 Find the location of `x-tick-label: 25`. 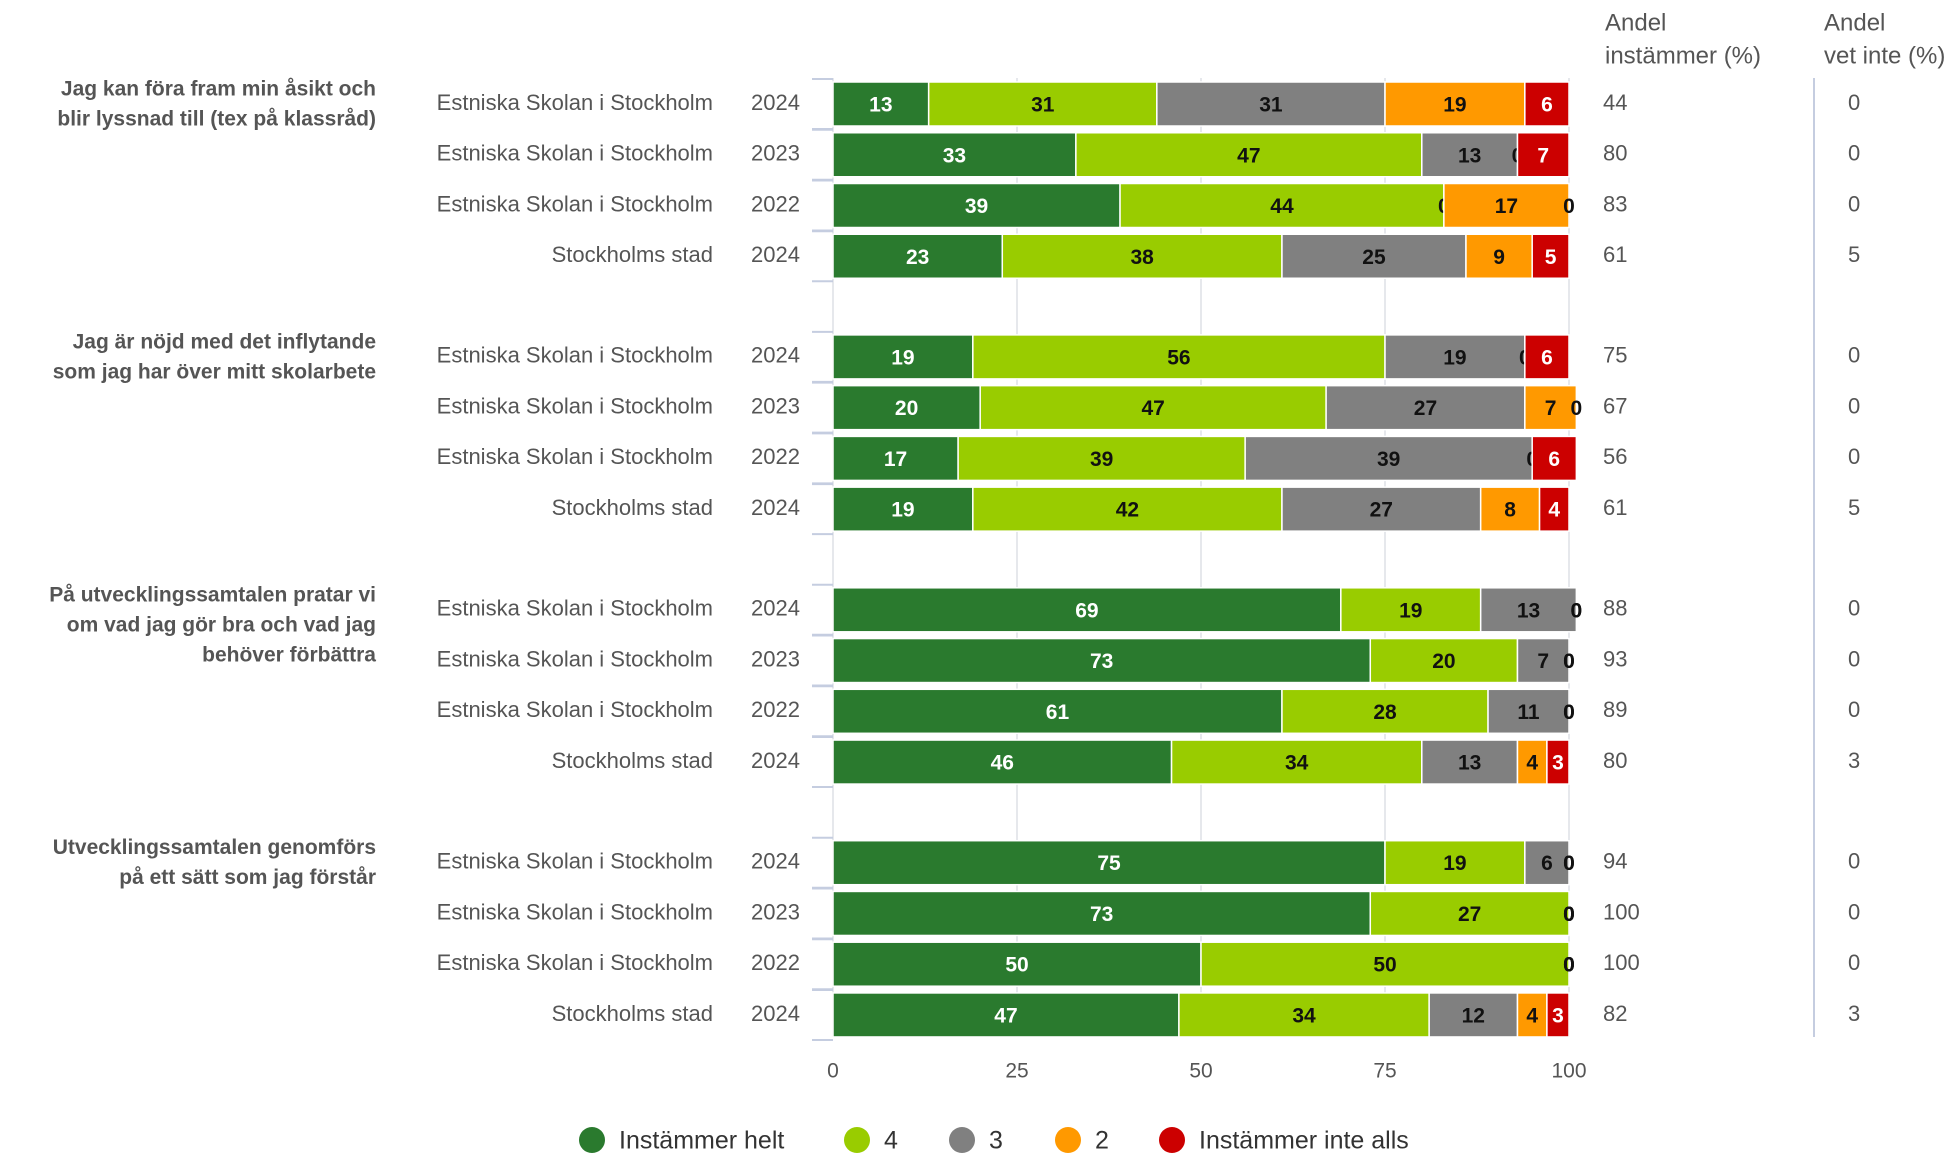

x-tick-label: 25 is located at coordinates (1016, 1071).